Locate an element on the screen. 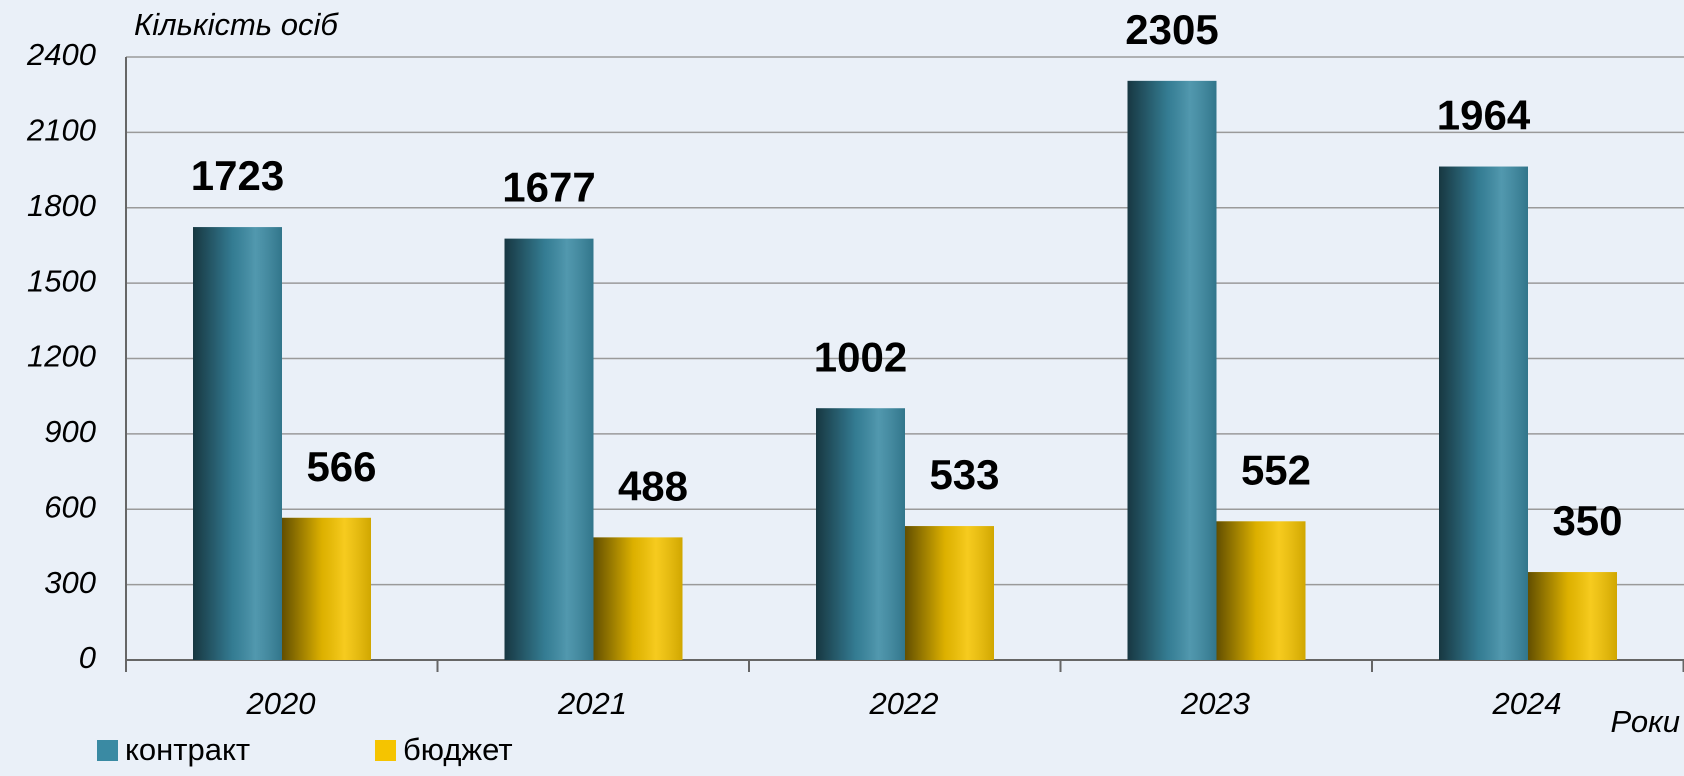 This screenshot has width=1684, height=776. value-label: 350 is located at coordinates (1587, 520).